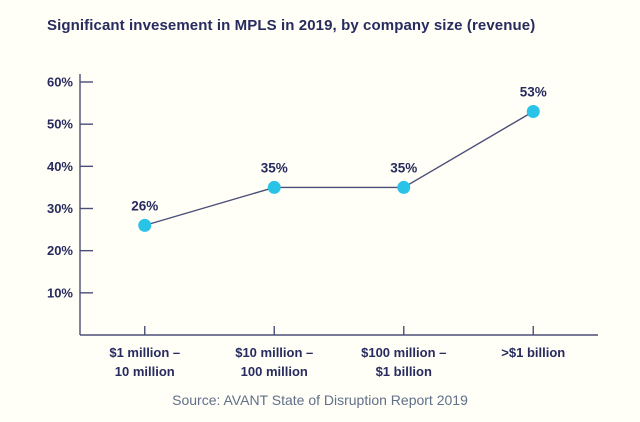 This screenshot has width=640, height=422. What do you see at coordinates (404, 371) in the screenshot?
I see `x-axis-tick-label: $1 billion` at bounding box center [404, 371].